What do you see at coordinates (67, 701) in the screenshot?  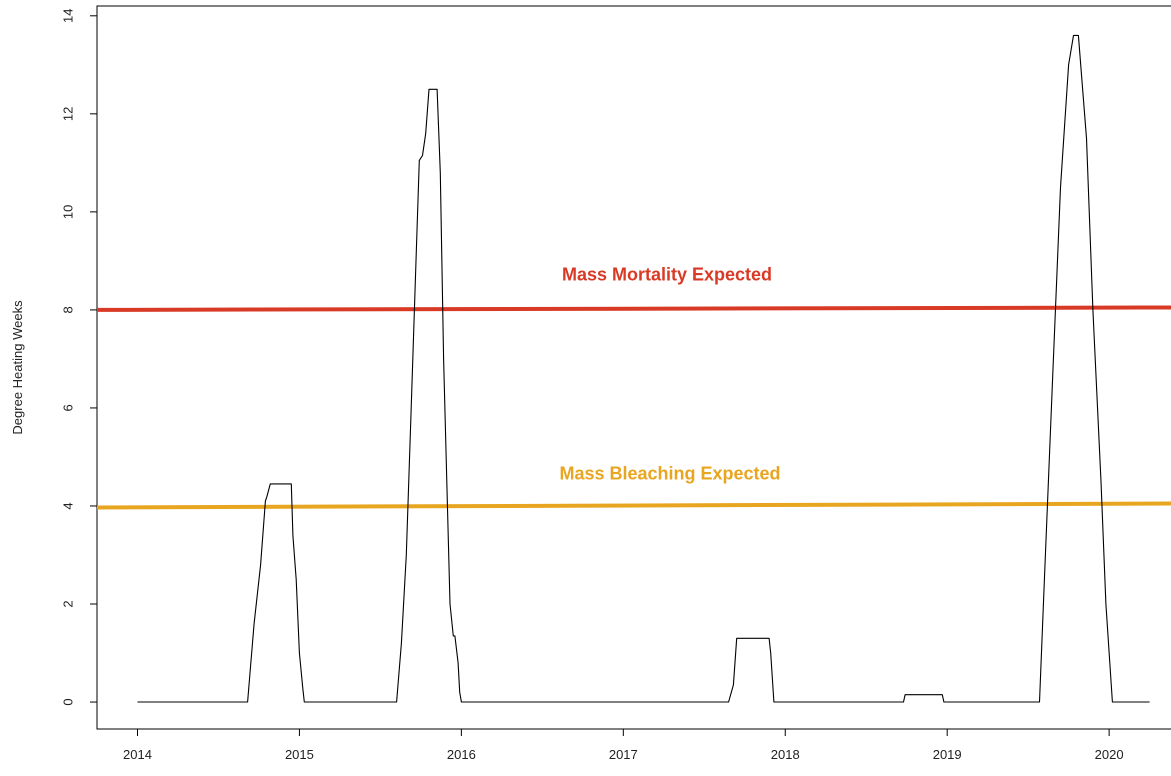 I see `y-tick-label: 0` at bounding box center [67, 701].